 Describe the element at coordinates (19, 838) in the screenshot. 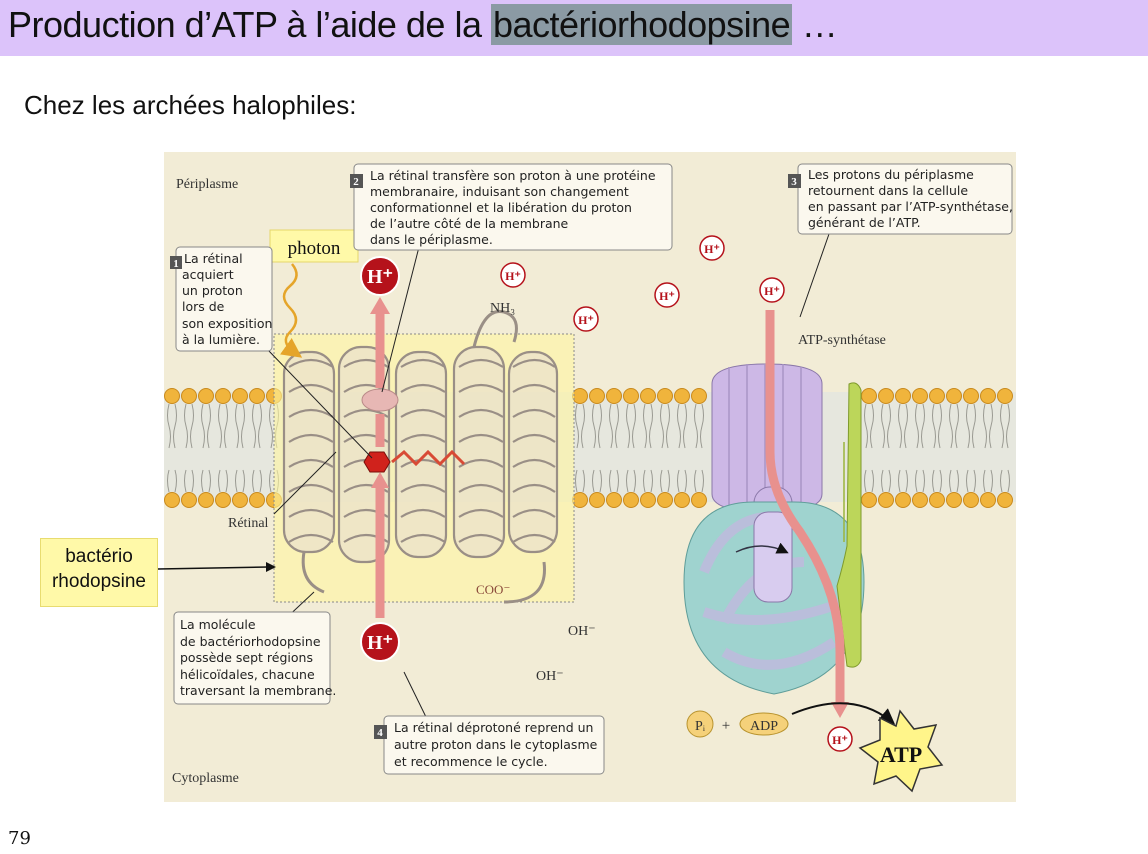

I see `page-number: 79` at that location.